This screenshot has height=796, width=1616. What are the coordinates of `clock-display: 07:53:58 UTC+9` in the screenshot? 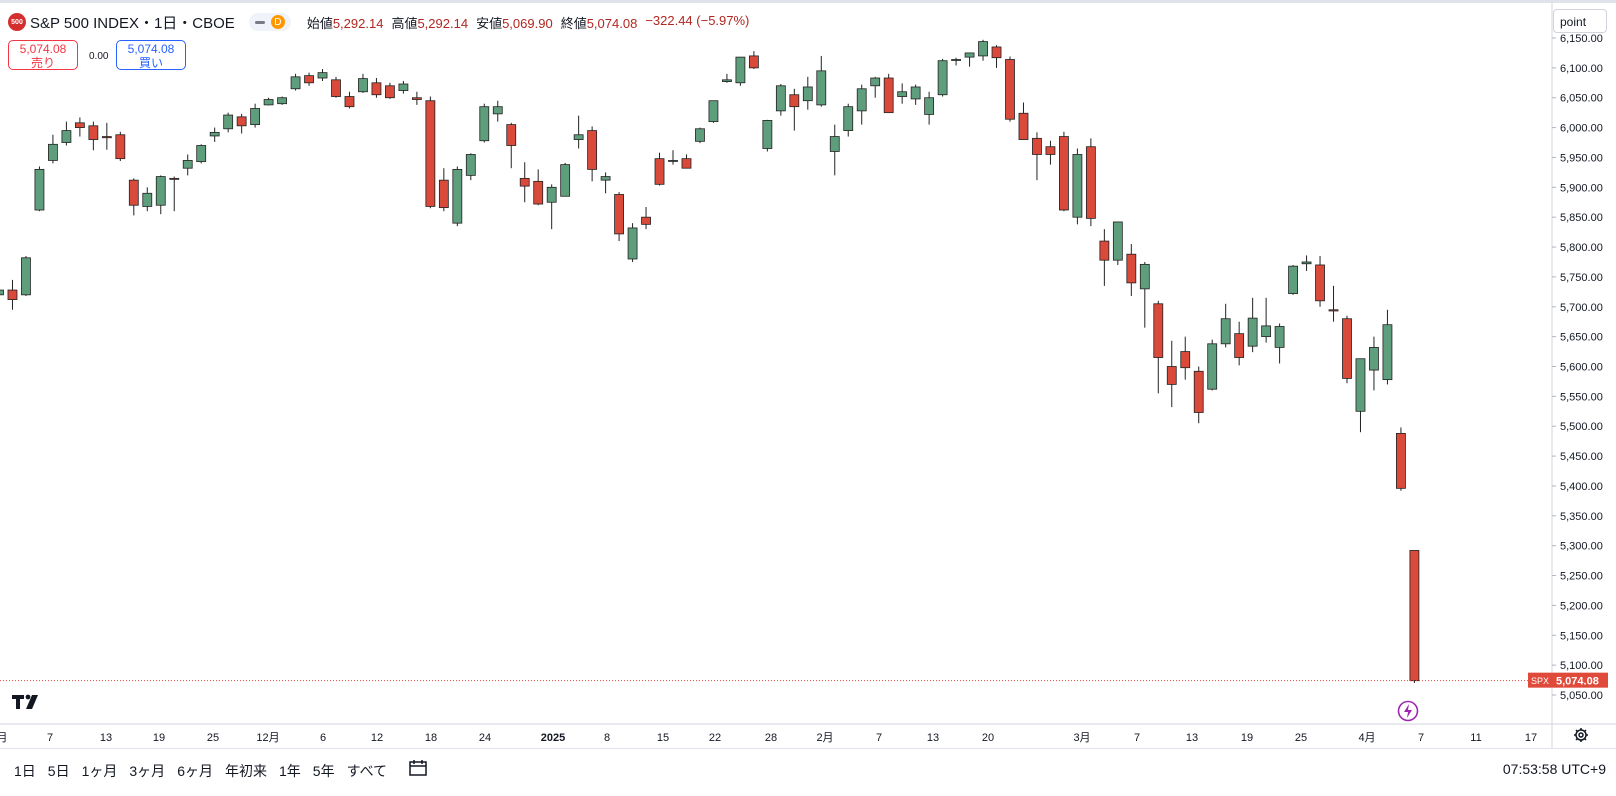 It's located at (1554, 769).